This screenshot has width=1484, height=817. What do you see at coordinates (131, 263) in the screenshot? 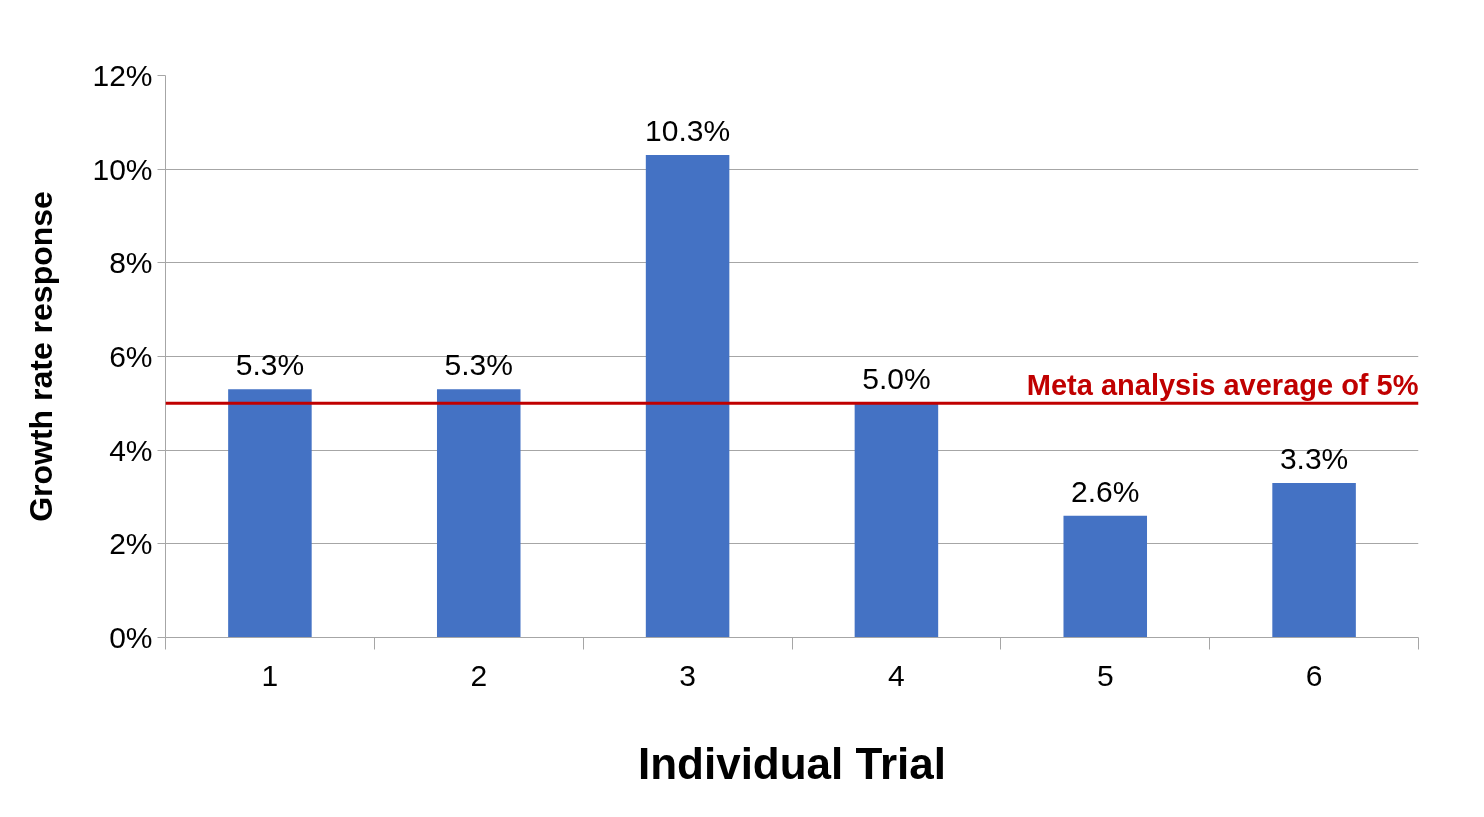
I see `y-tick-label: 8%` at bounding box center [131, 263].